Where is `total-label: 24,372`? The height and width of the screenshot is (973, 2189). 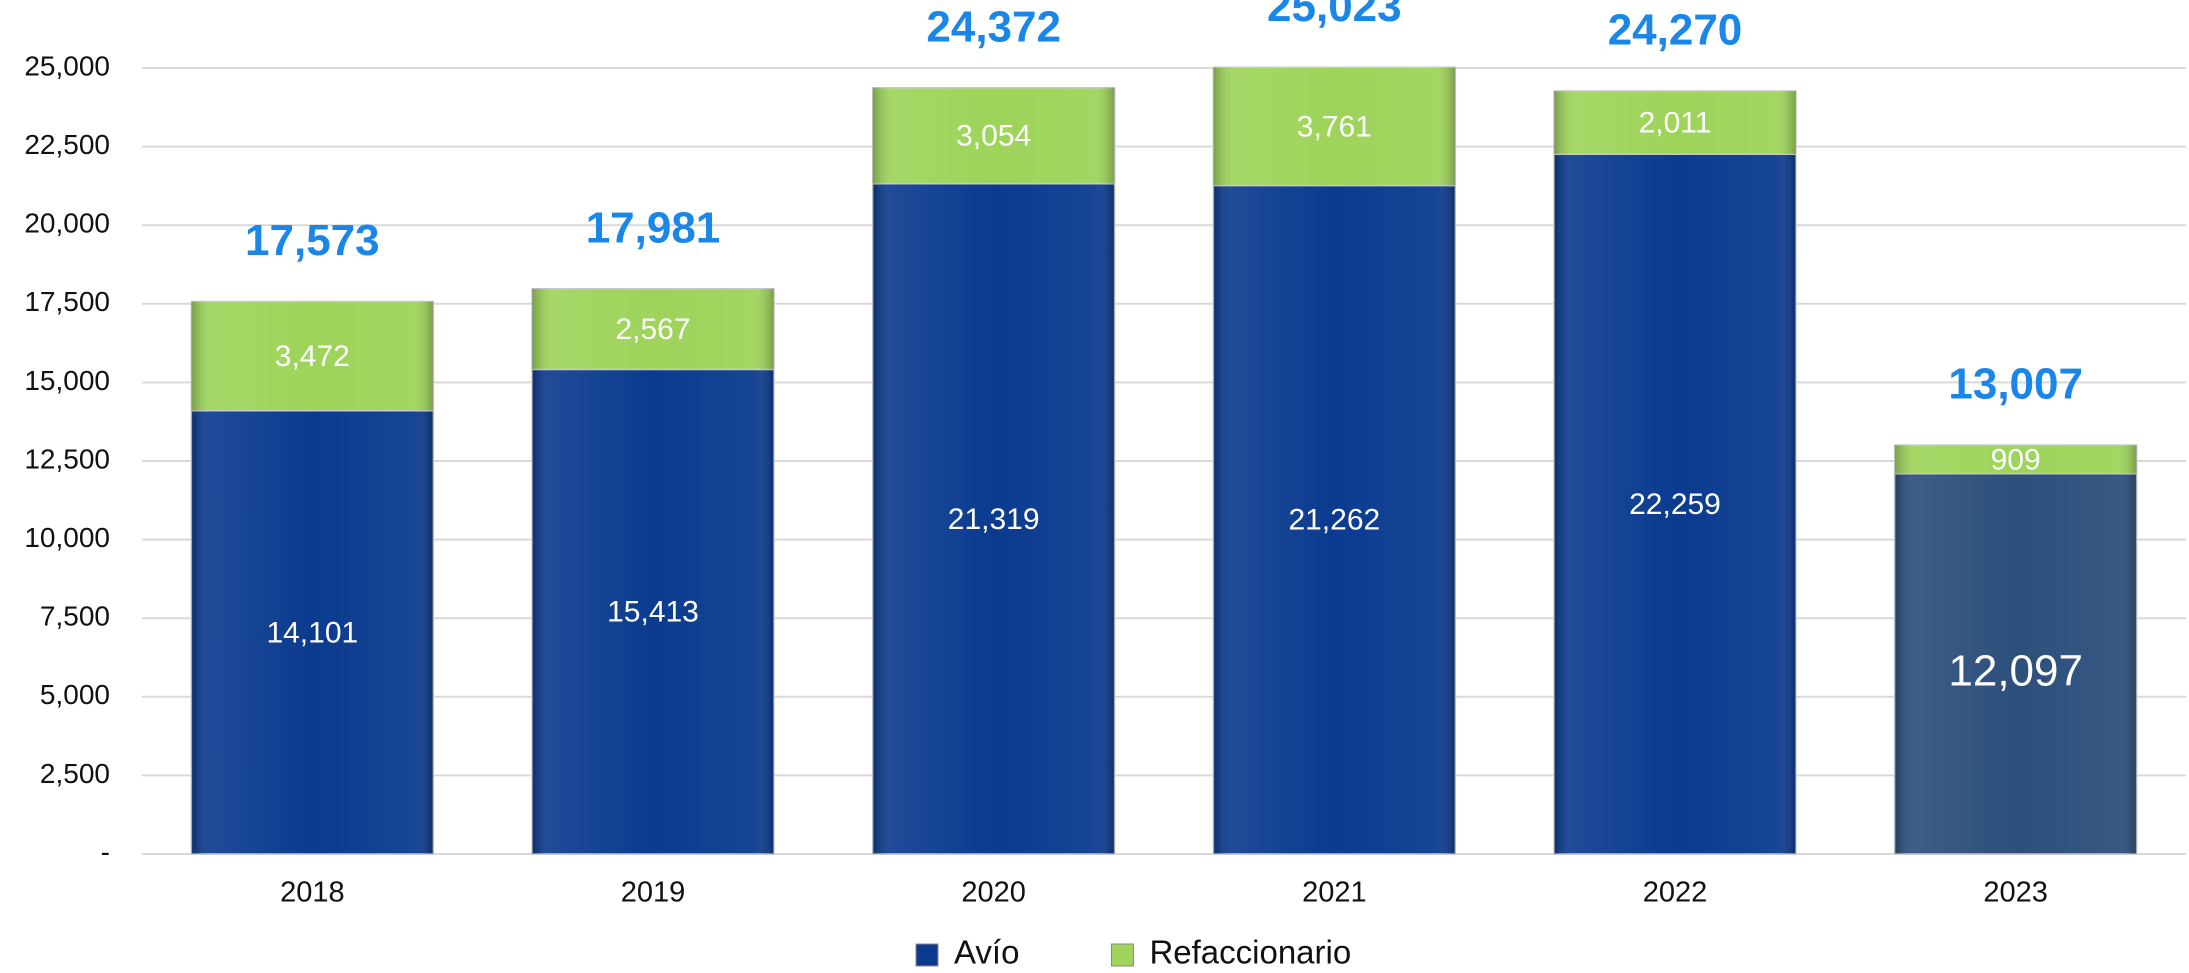 total-label: 24,372 is located at coordinates (993, 26).